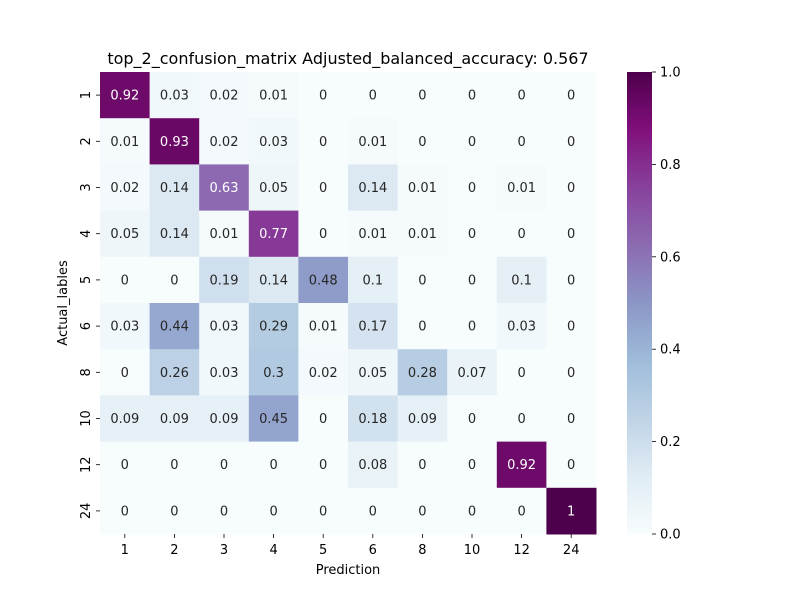  Describe the element at coordinates (422, 550) in the screenshot. I see `x-tick-label: 8` at that location.